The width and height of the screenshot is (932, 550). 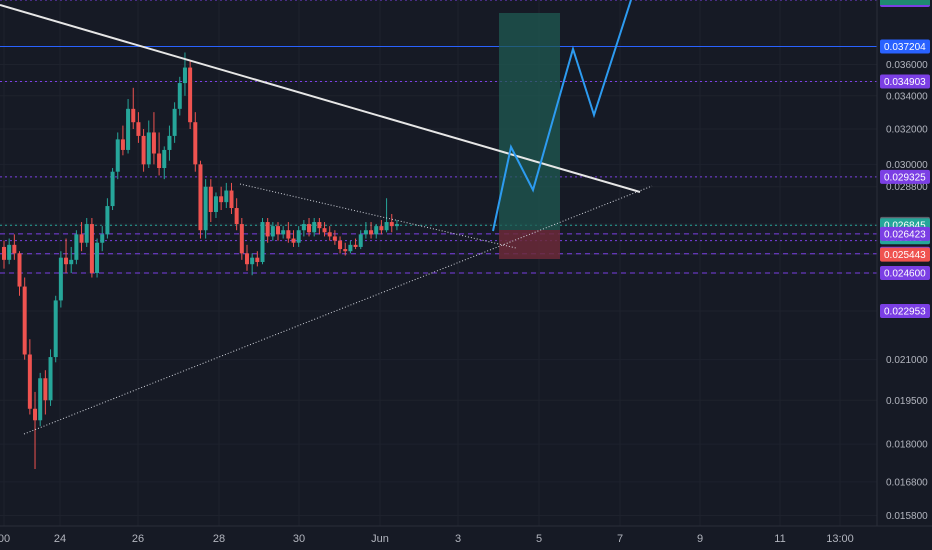 What do you see at coordinates (539, 539) in the screenshot?
I see `time-tick-label: 5` at bounding box center [539, 539].